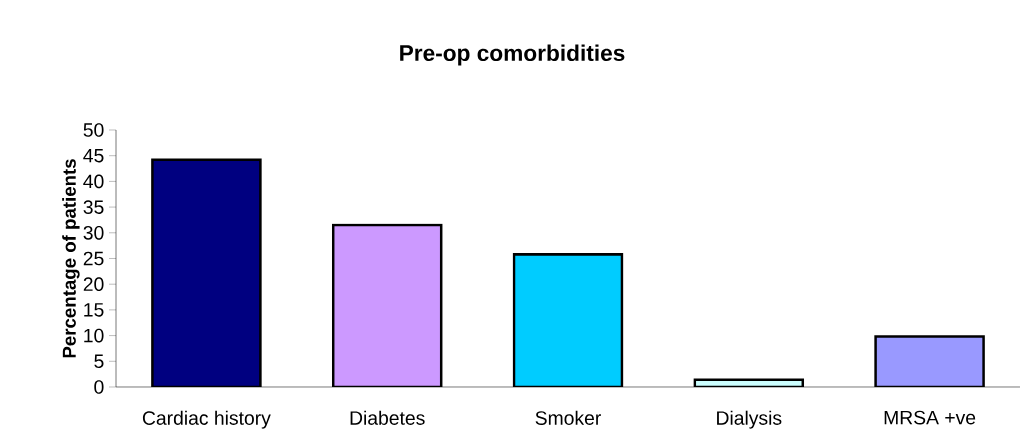 The height and width of the screenshot is (442, 1022). What do you see at coordinates (99, 387) in the screenshot?
I see `y-tick-label: 0` at bounding box center [99, 387].